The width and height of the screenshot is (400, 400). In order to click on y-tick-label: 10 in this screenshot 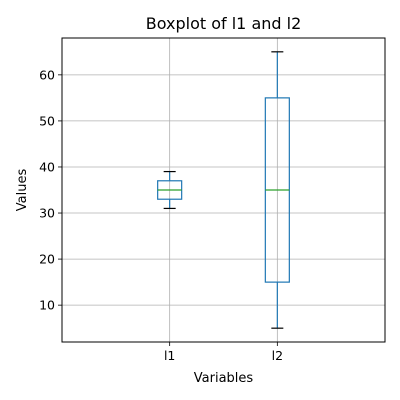, I will do `click(47, 305)`.